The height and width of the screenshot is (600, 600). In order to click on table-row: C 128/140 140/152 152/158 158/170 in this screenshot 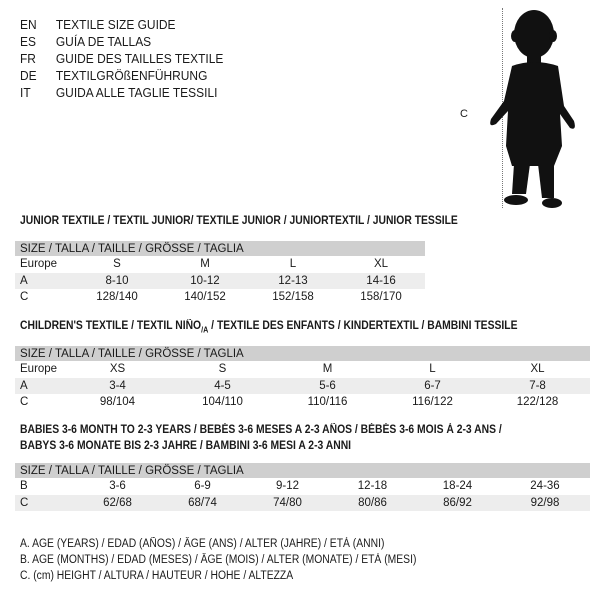, I will do `click(211, 297)`.